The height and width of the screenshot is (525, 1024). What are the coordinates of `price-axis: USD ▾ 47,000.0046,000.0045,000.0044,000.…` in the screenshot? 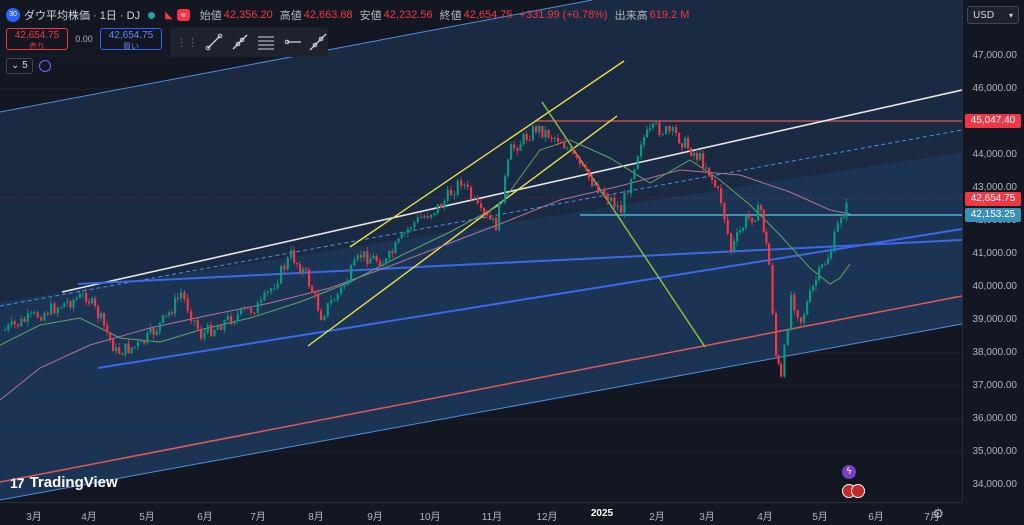 It's located at (993, 251).